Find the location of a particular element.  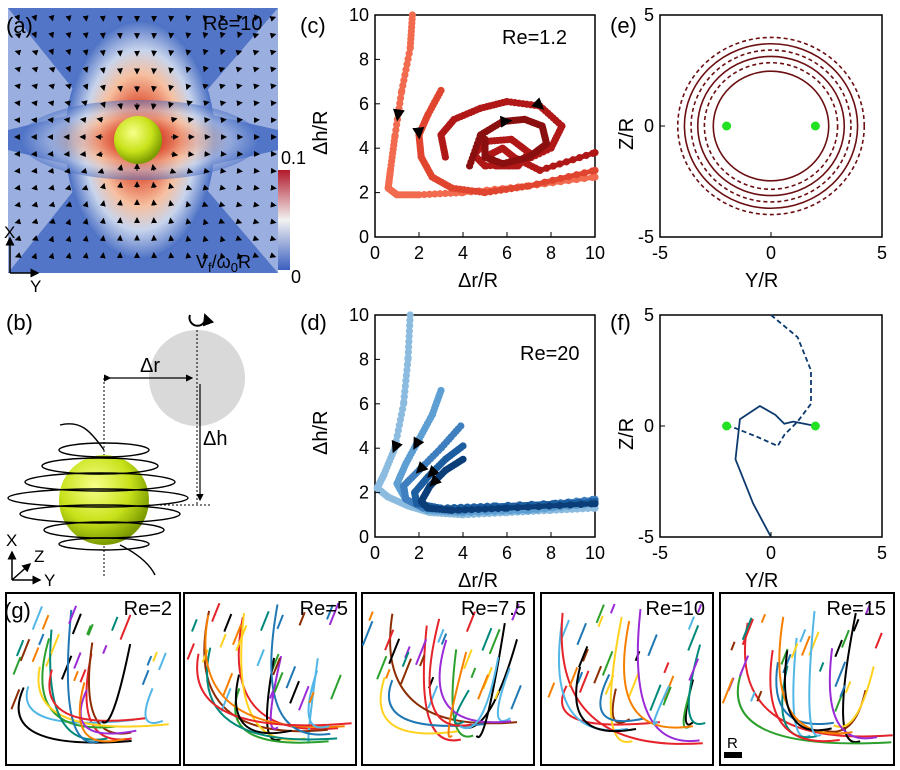

panel-a-vector-field is located at coordinates (145, 137).